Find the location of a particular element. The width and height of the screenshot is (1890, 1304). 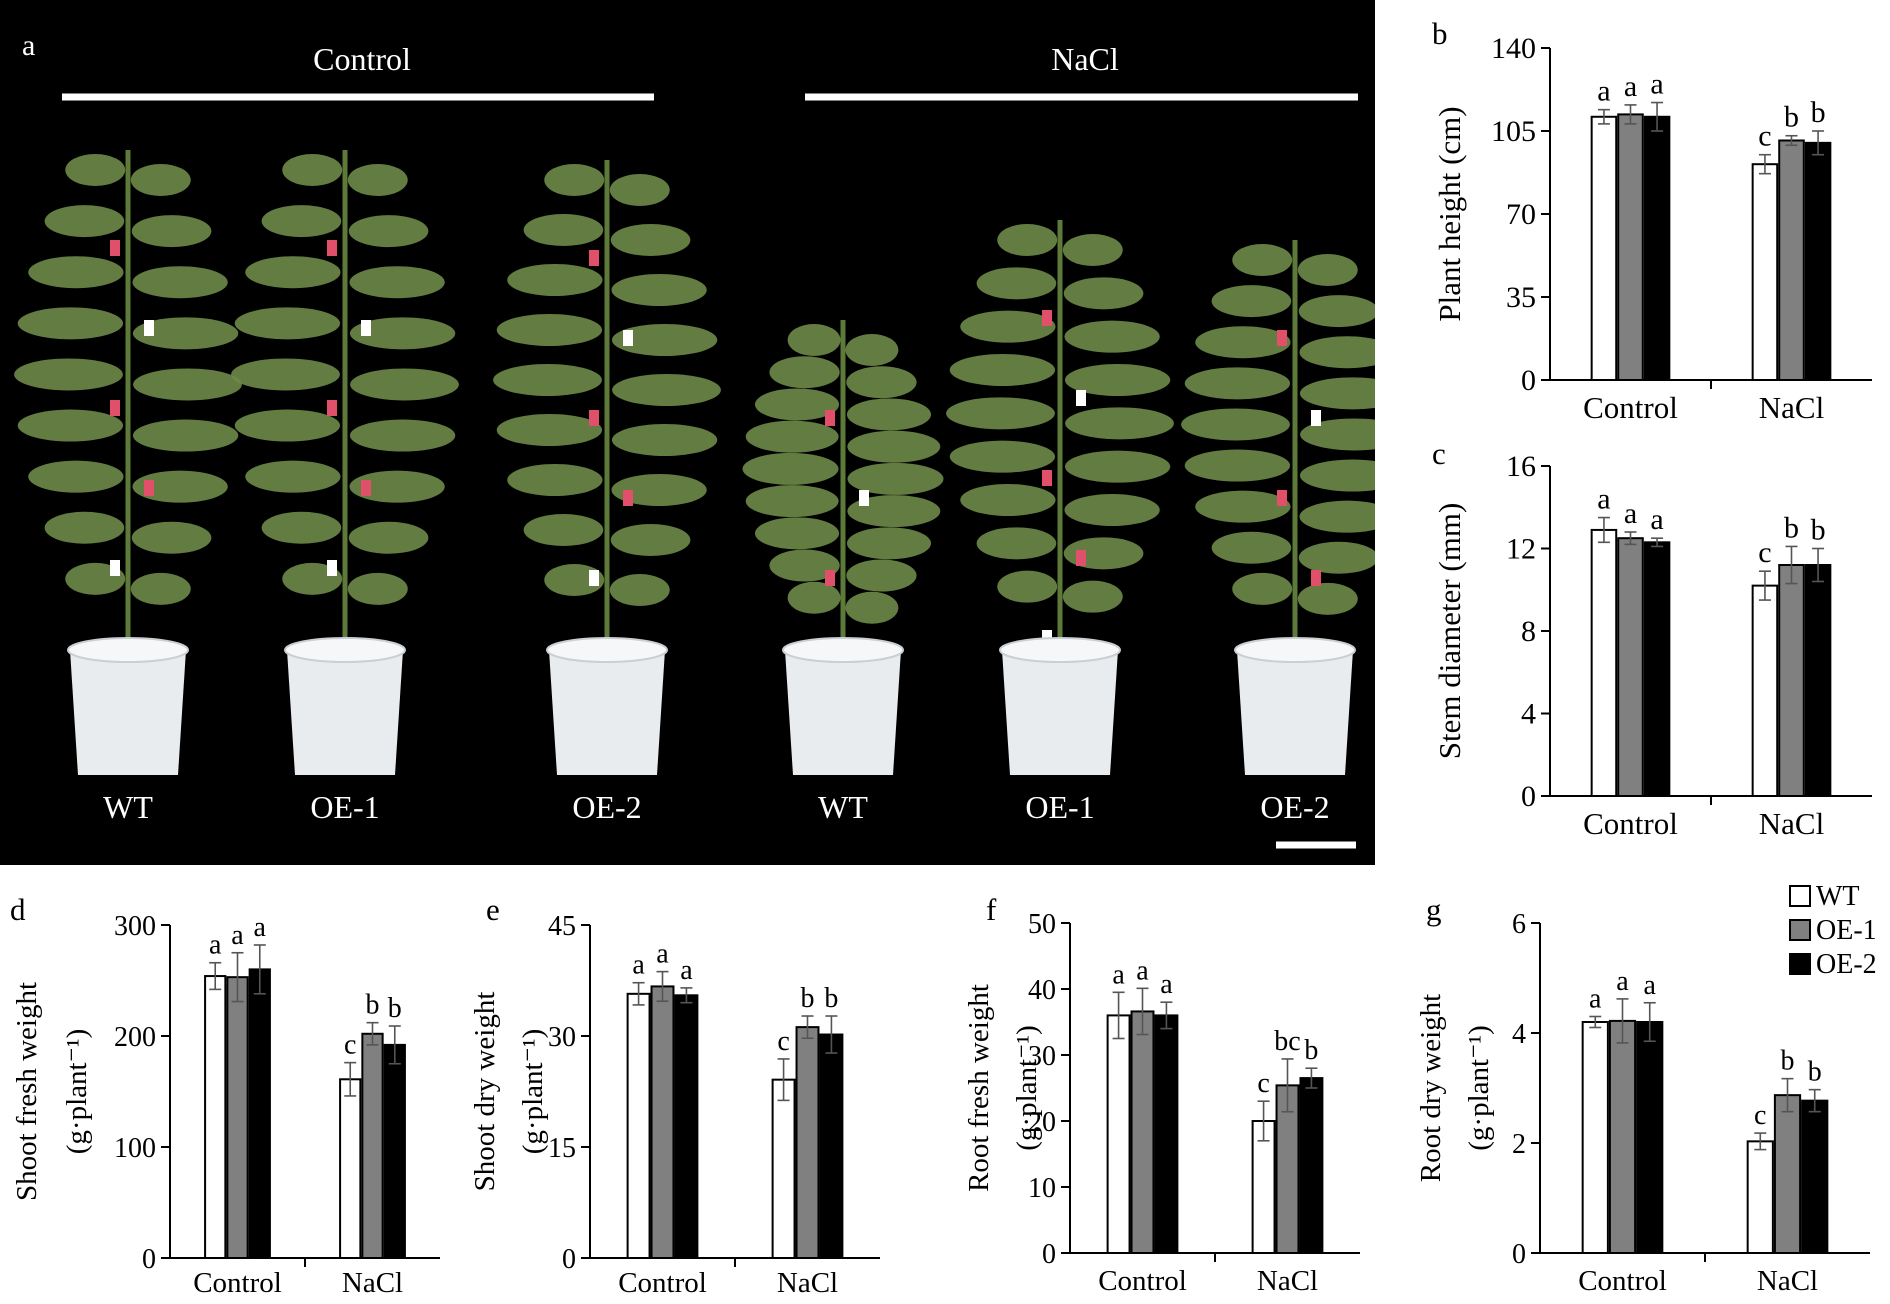

y-axis-label: Root fresh weight is located at coordinates (979, 1088).